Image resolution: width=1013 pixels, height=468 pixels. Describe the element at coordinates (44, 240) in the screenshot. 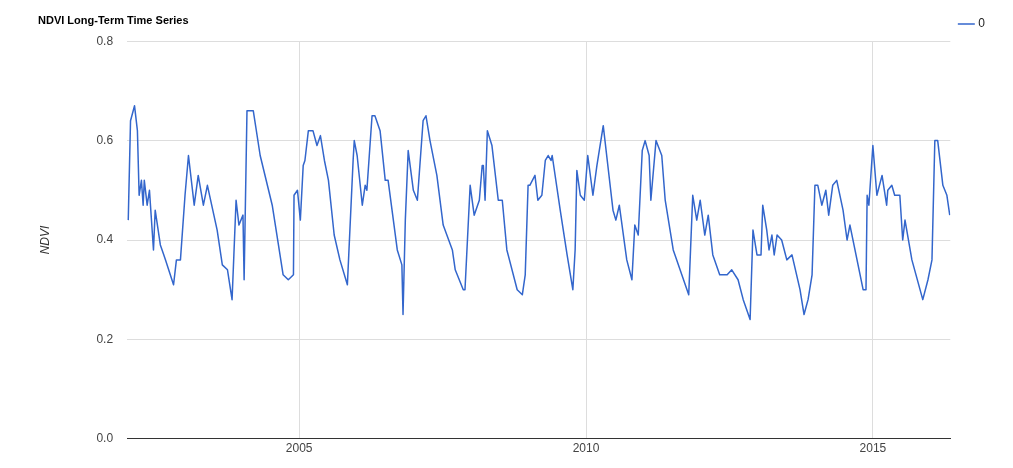

I see `y-axis-title: NDVI` at that location.